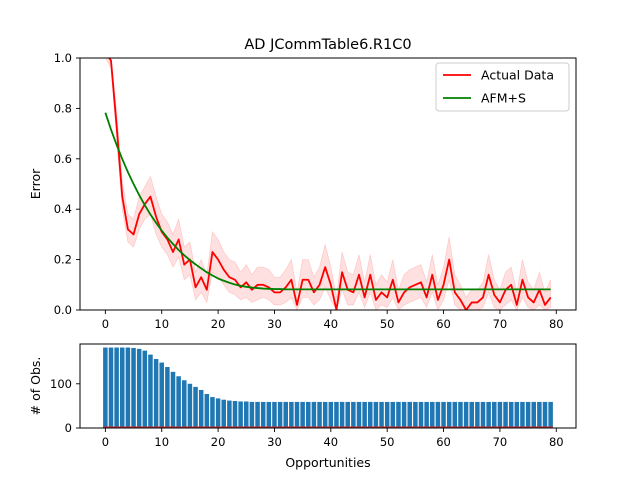 This screenshot has width=640, height=480. What do you see at coordinates (443, 324) in the screenshot?
I see `error-x-tick-label: 60` at bounding box center [443, 324].